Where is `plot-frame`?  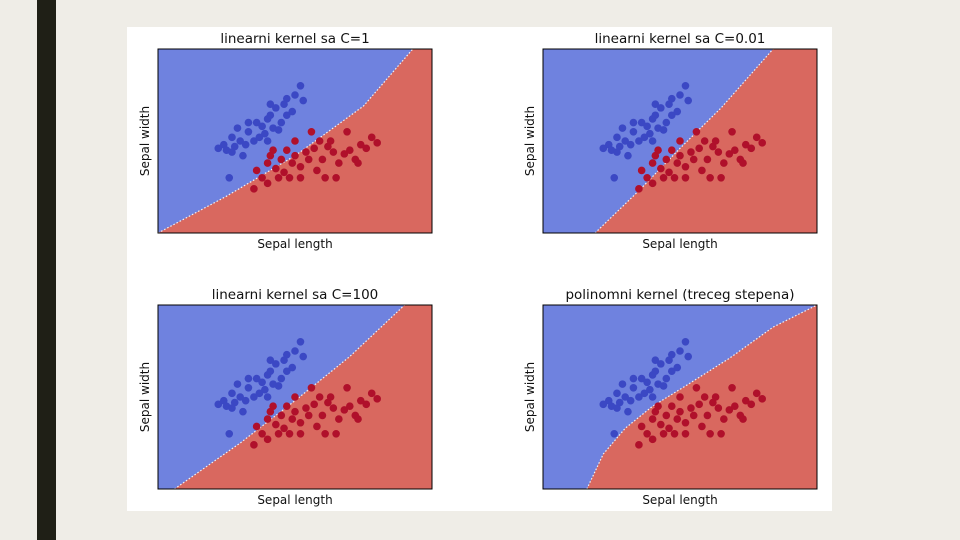
plot-frame is located at coordinates (680, 397).